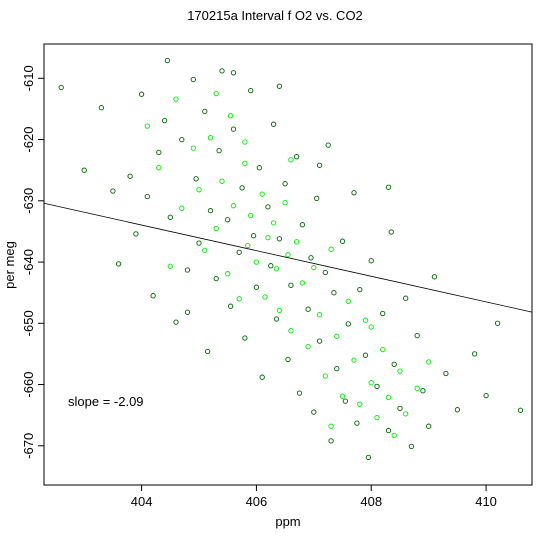 The image size is (550, 550). Describe the element at coordinates (28, 262) in the screenshot. I see `y-tick-label: -640` at that location.